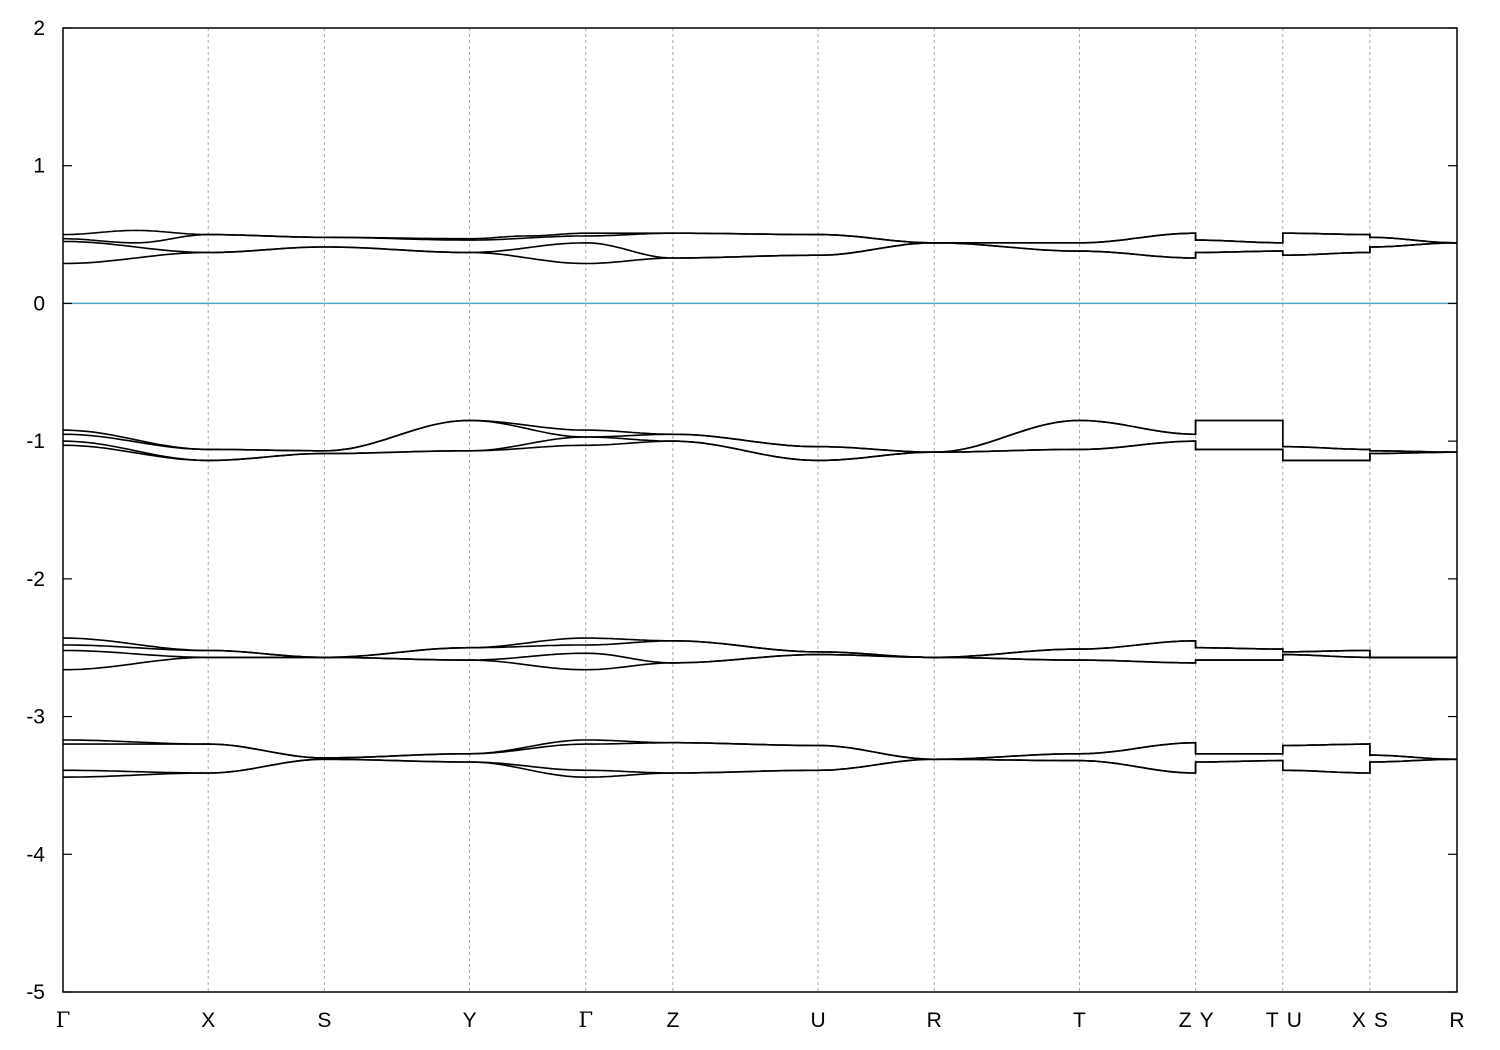 Image resolution: width=1500 pixels, height=1050 pixels. Describe the element at coordinates (39, 166) in the screenshot. I see `y-tick-label: 1` at that location.